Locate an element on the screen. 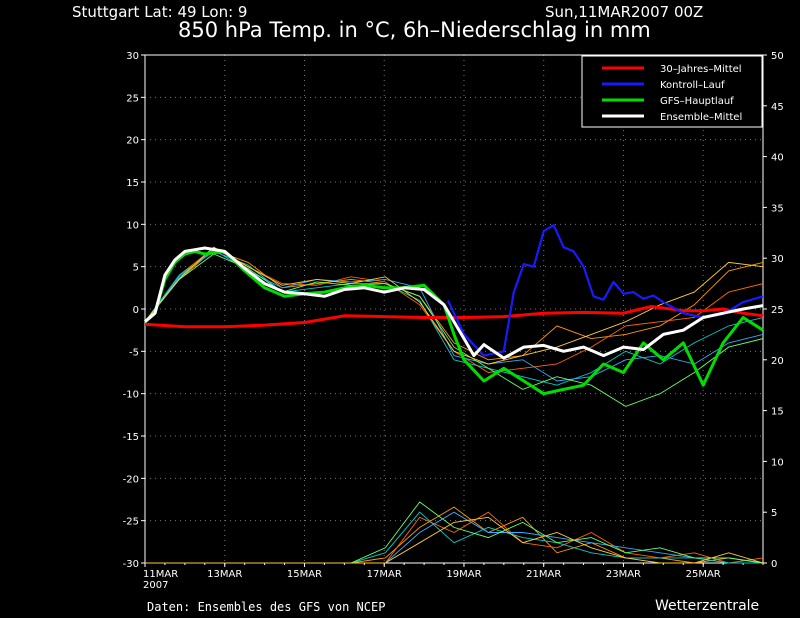 Image resolution: width=800 pixels, height=618 pixels. y-tick-label-right: 45 is located at coordinates (777, 107).